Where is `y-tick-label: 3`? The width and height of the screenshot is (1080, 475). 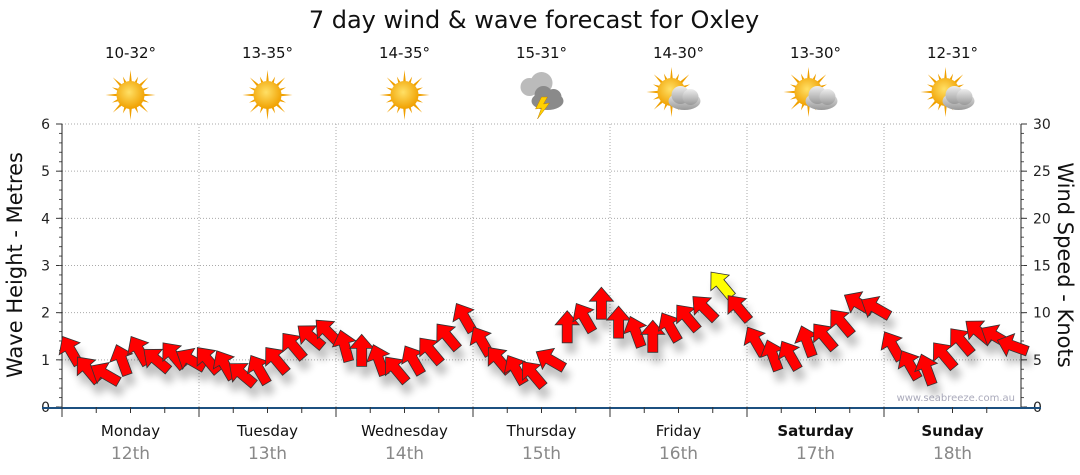 y-tick-label: 3 is located at coordinates (45, 267).